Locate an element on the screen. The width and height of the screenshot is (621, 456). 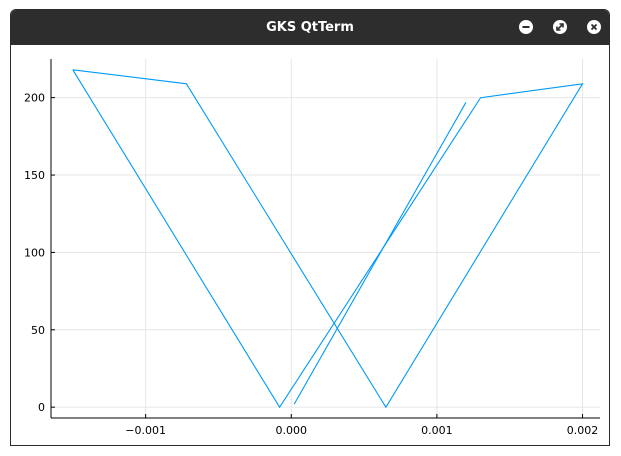
y-tick-label: 50 is located at coordinates (38, 330).